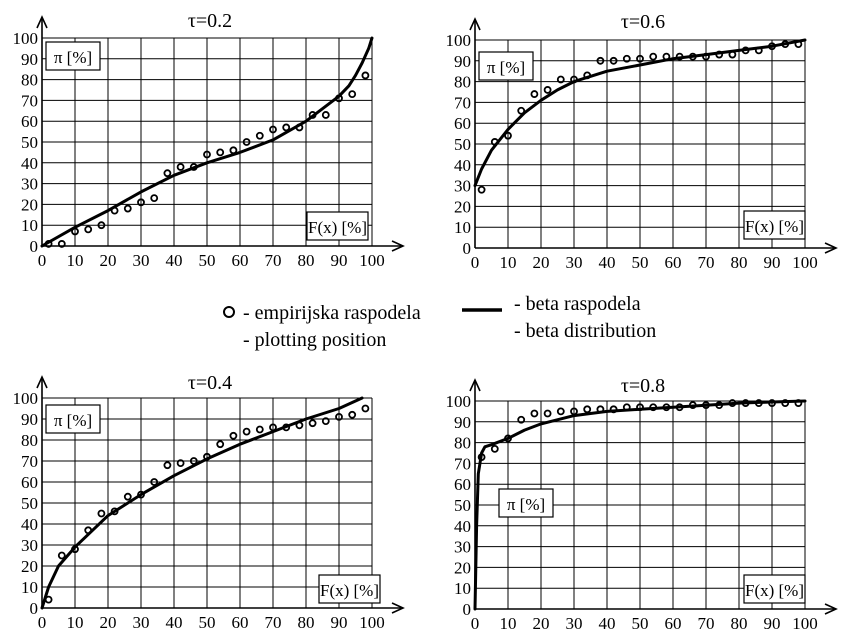  Describe the element at coordinates (210, 383) in the screenshot. I see `chart-title: τ=0.4` at that location.